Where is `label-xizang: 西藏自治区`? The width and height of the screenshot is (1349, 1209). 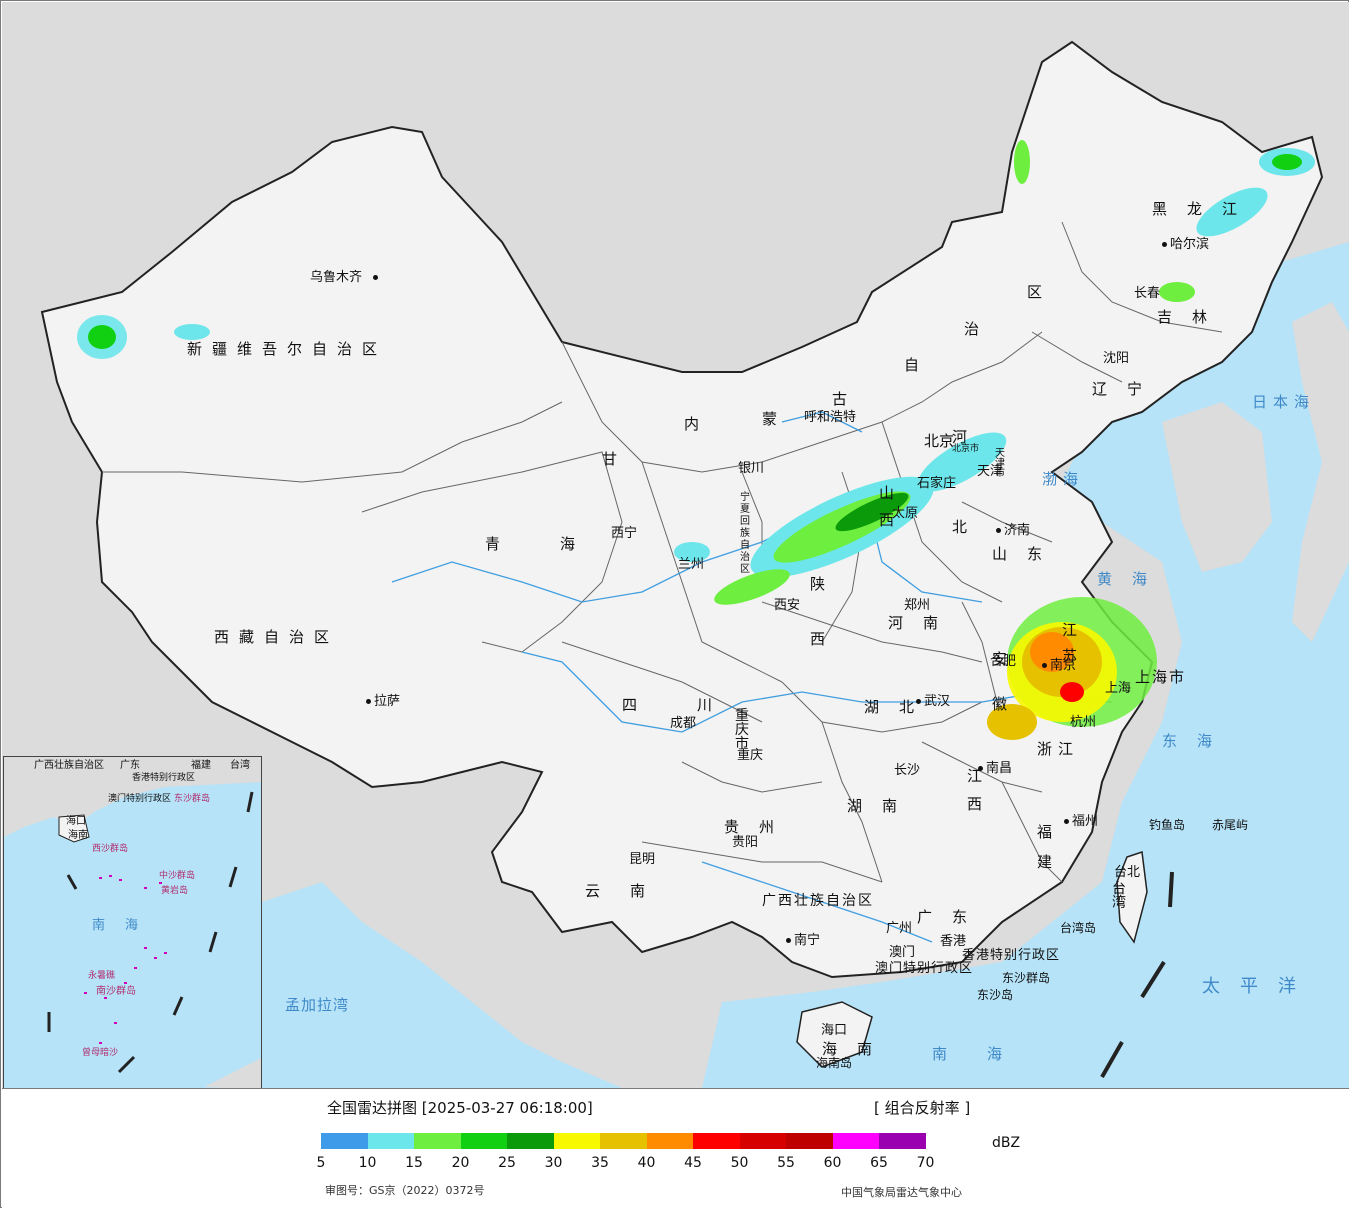 label-xizang: 西藏自治区 is located at coordinates (277, 637).